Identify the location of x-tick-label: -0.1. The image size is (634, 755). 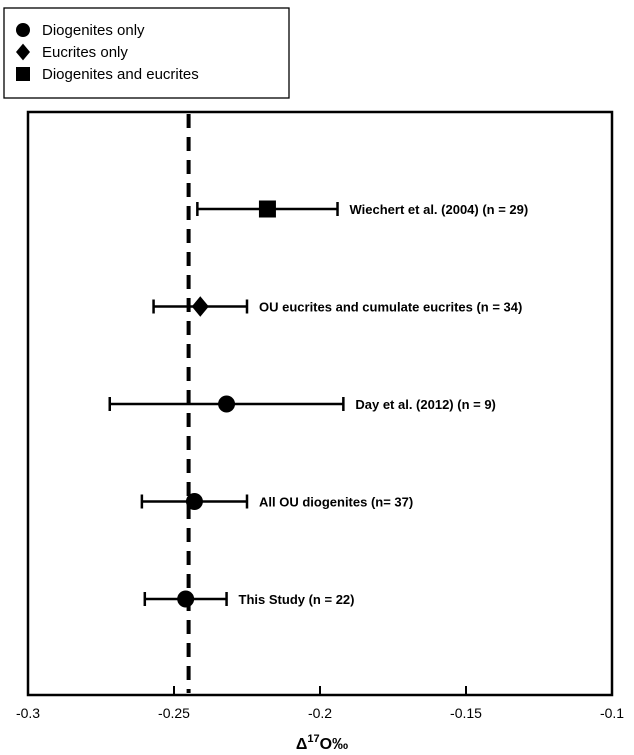
(612, 713).